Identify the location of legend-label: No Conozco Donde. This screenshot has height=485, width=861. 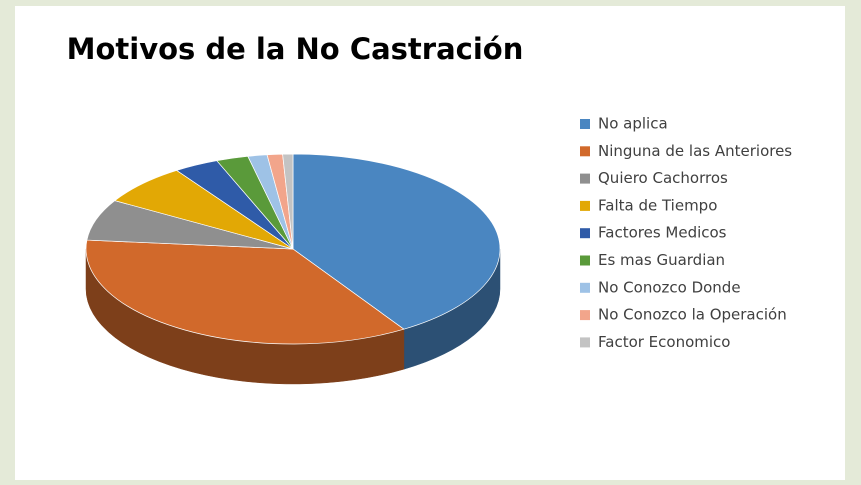
(669, 287).